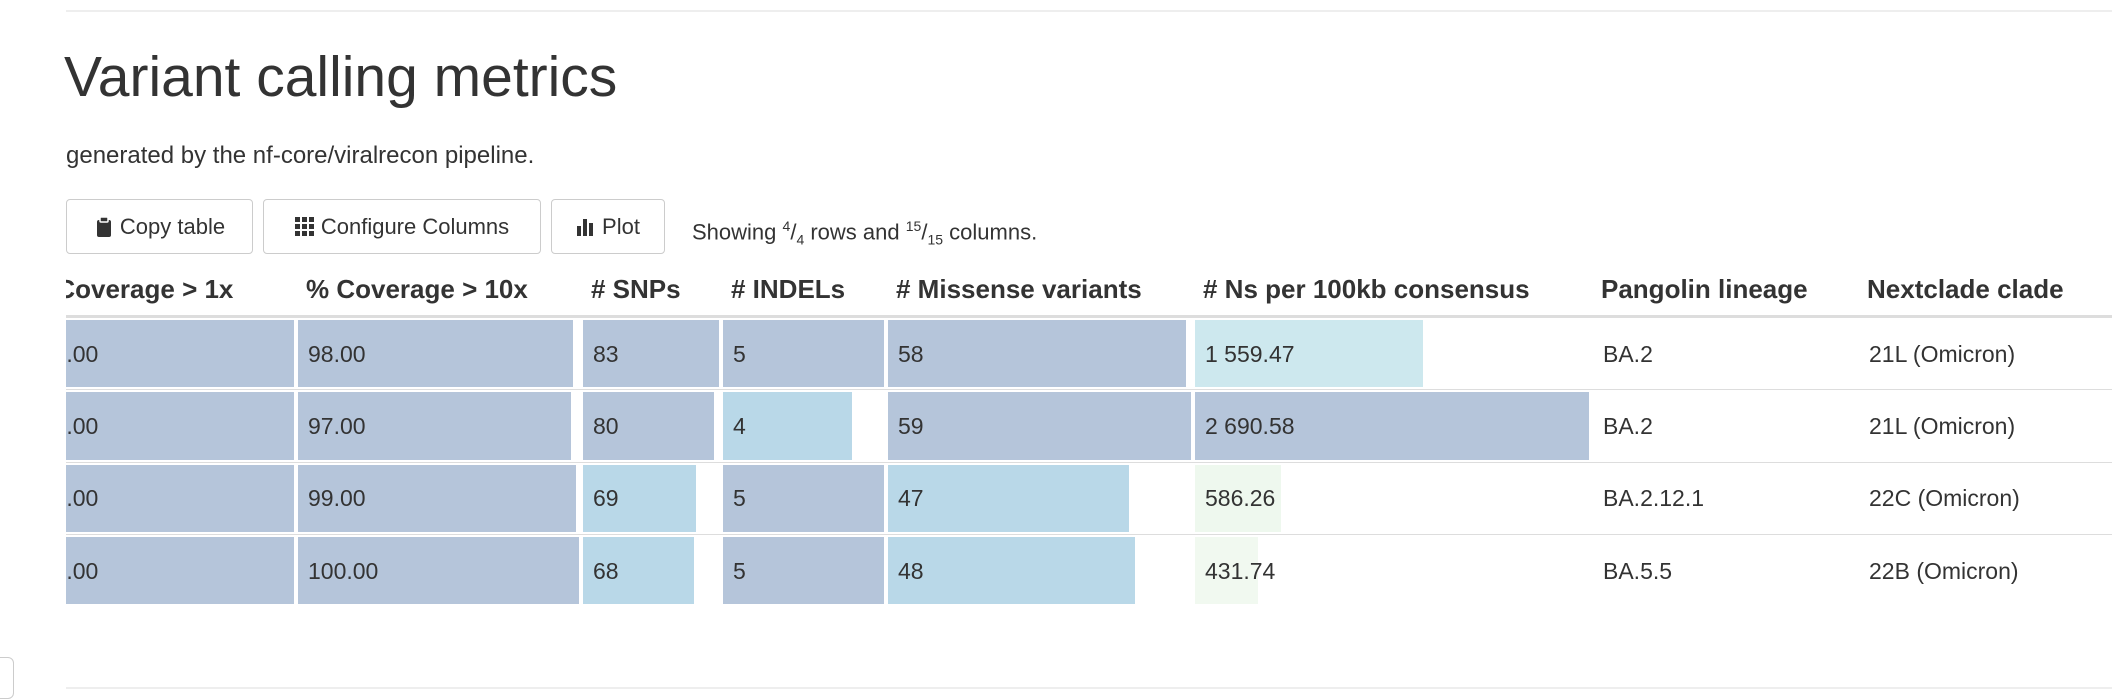  Describe the element at coordinates (1944, 498) in the screenshot. I see `table-cell: 22C (Omicron)` at that location.